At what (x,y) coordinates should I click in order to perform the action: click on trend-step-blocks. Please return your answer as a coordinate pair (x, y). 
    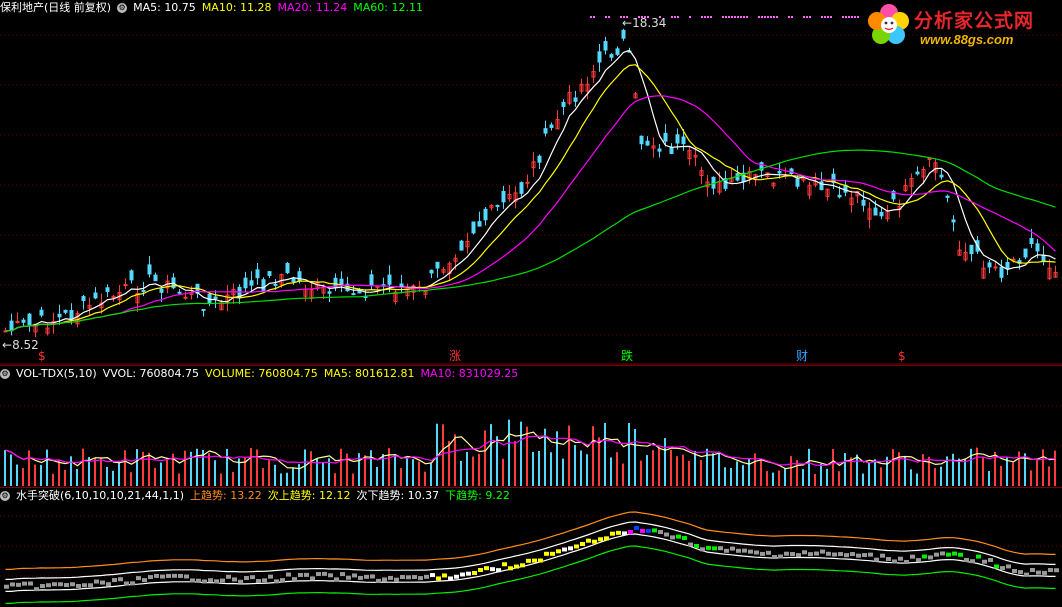
    Looking at the image, I should click on (531, 558).